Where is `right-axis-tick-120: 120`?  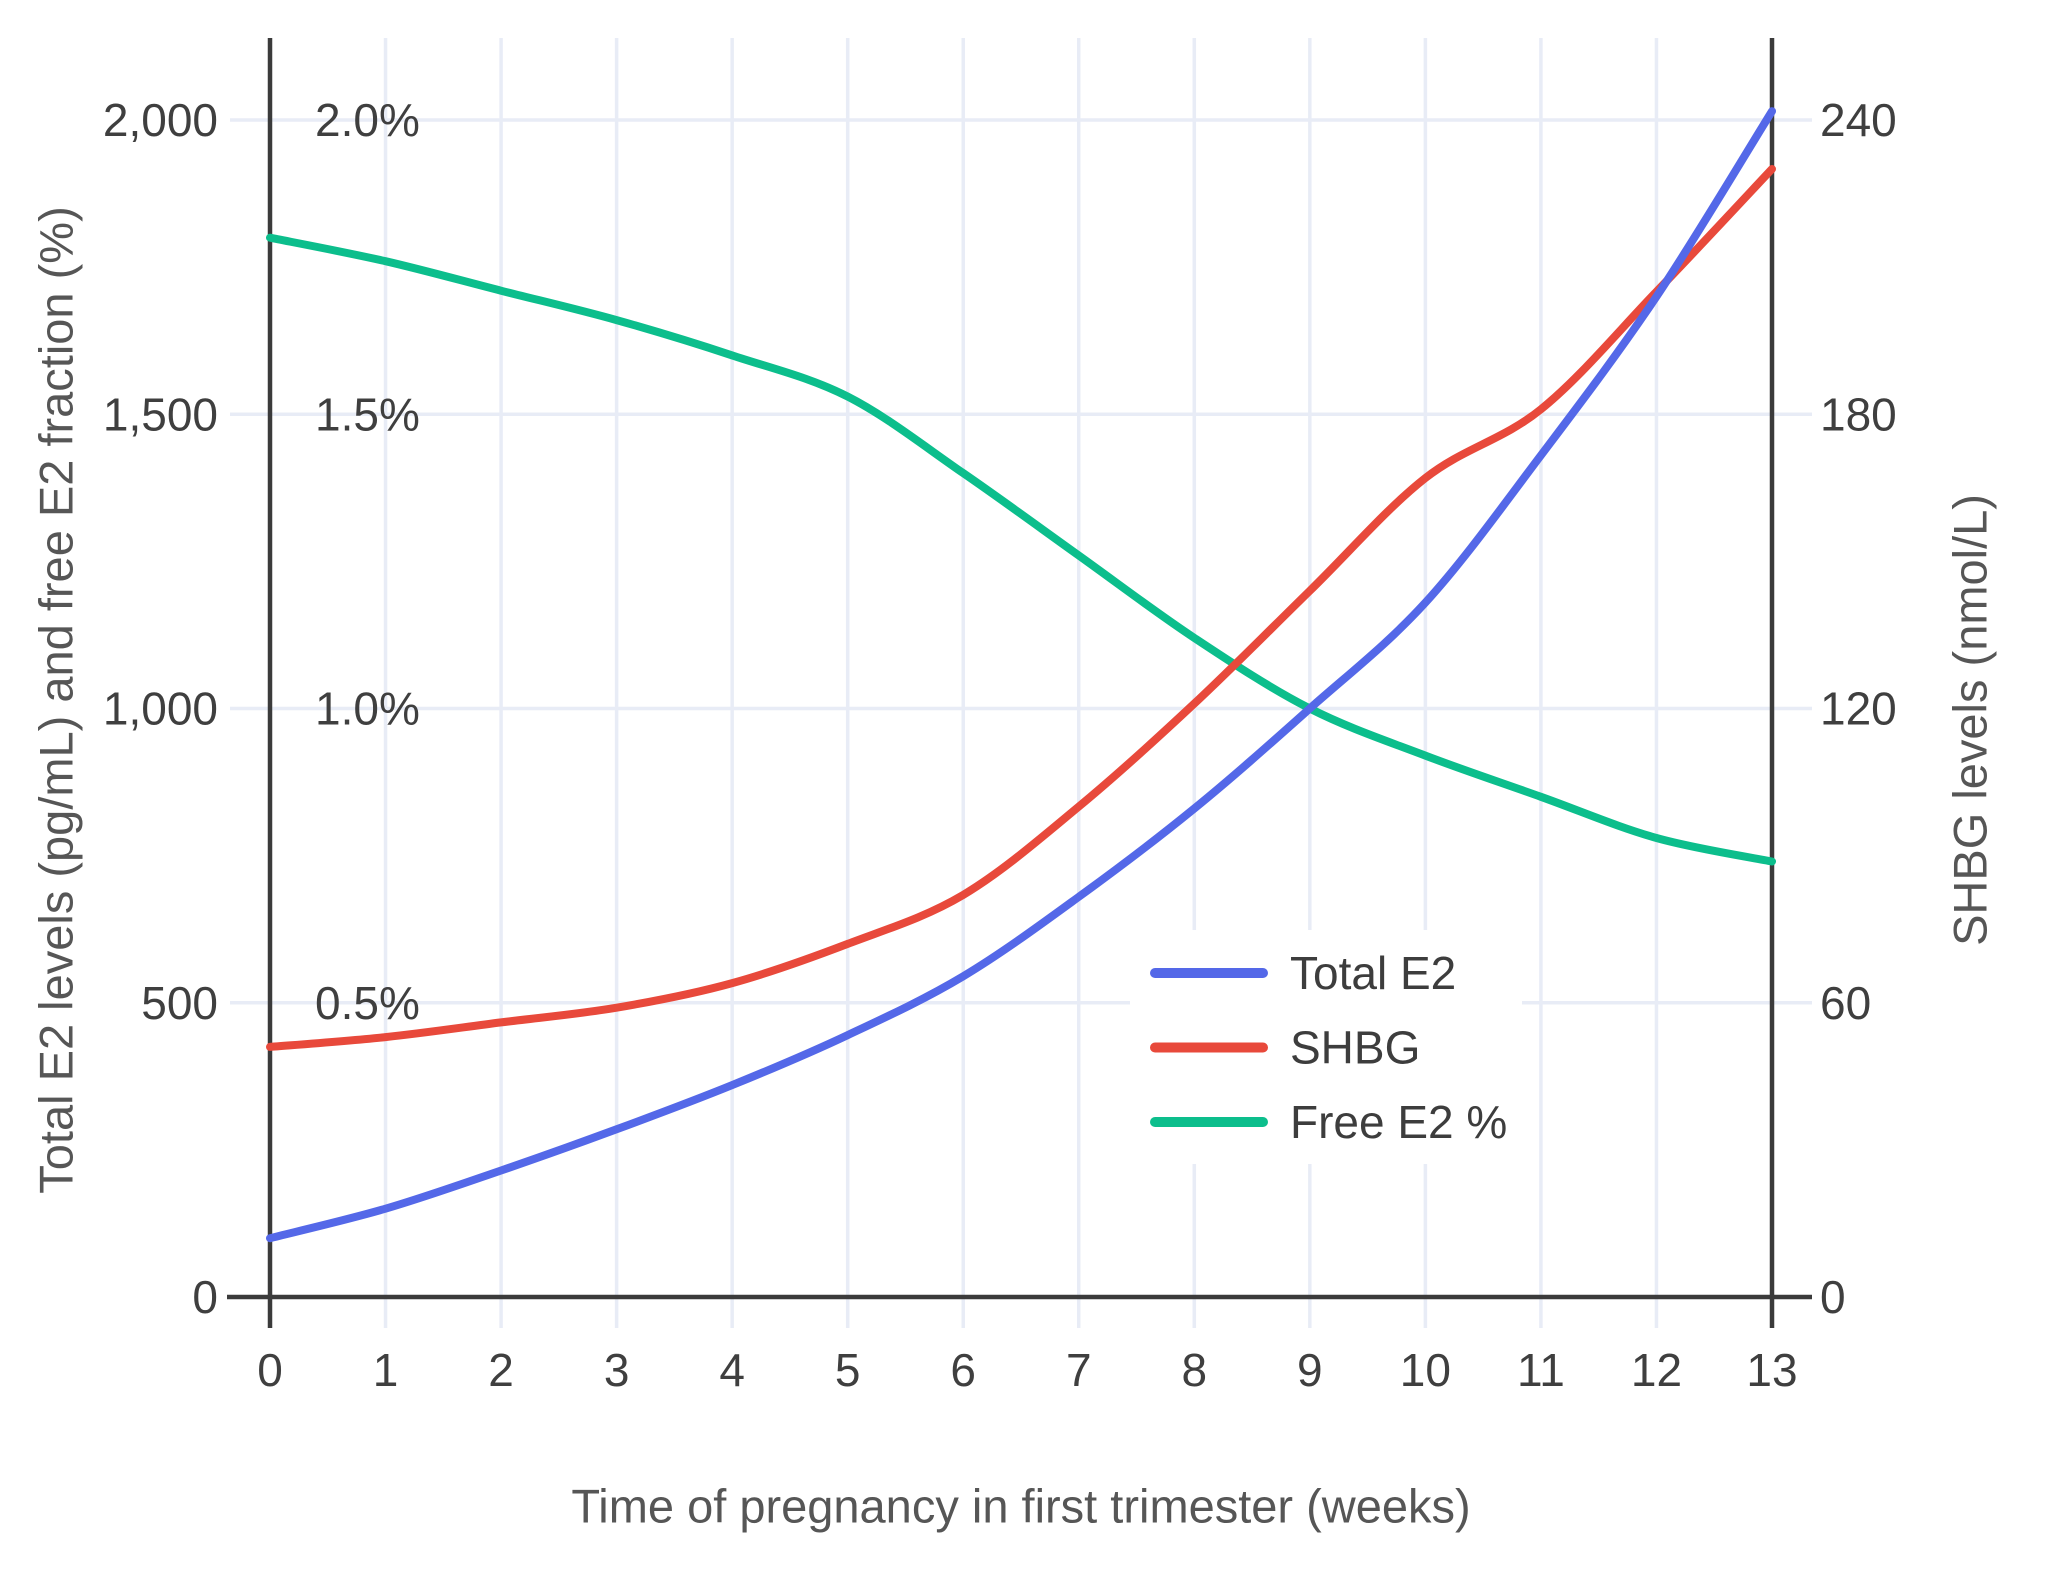 right-axis-tick-120: 120 is located at coordinates (1858, 709).